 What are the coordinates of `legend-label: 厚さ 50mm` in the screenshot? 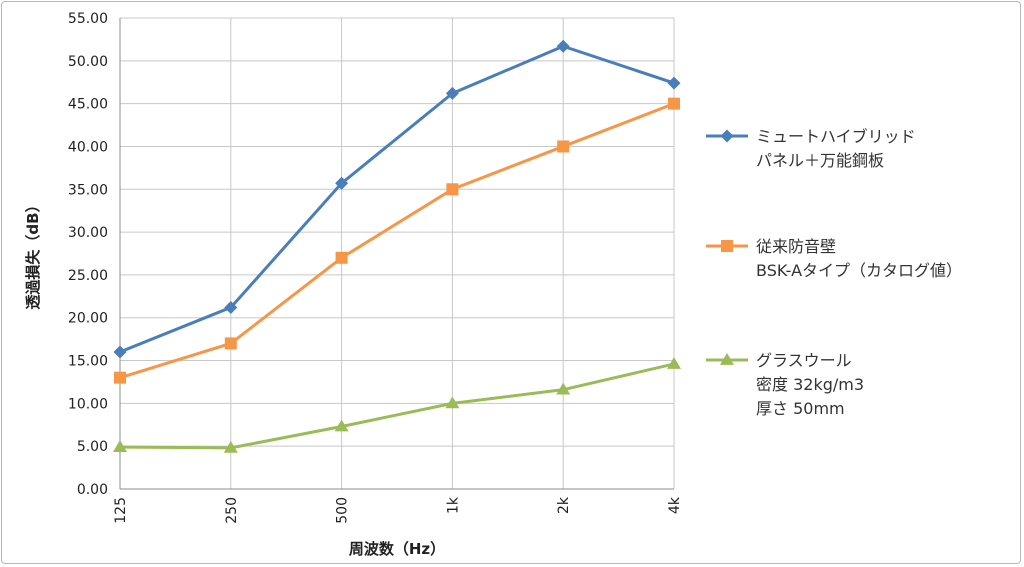 It's located at (800, 408).